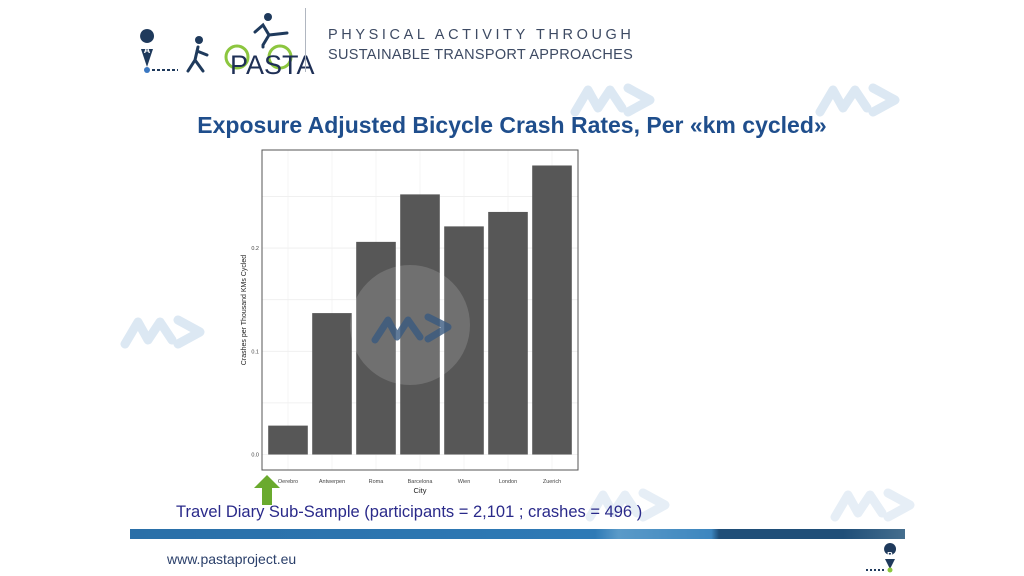 The image size is (1024, 576). Describe the element at coordinates (255, 352) in the screenshot. I see `y-tick-label: 0.1` at that location.